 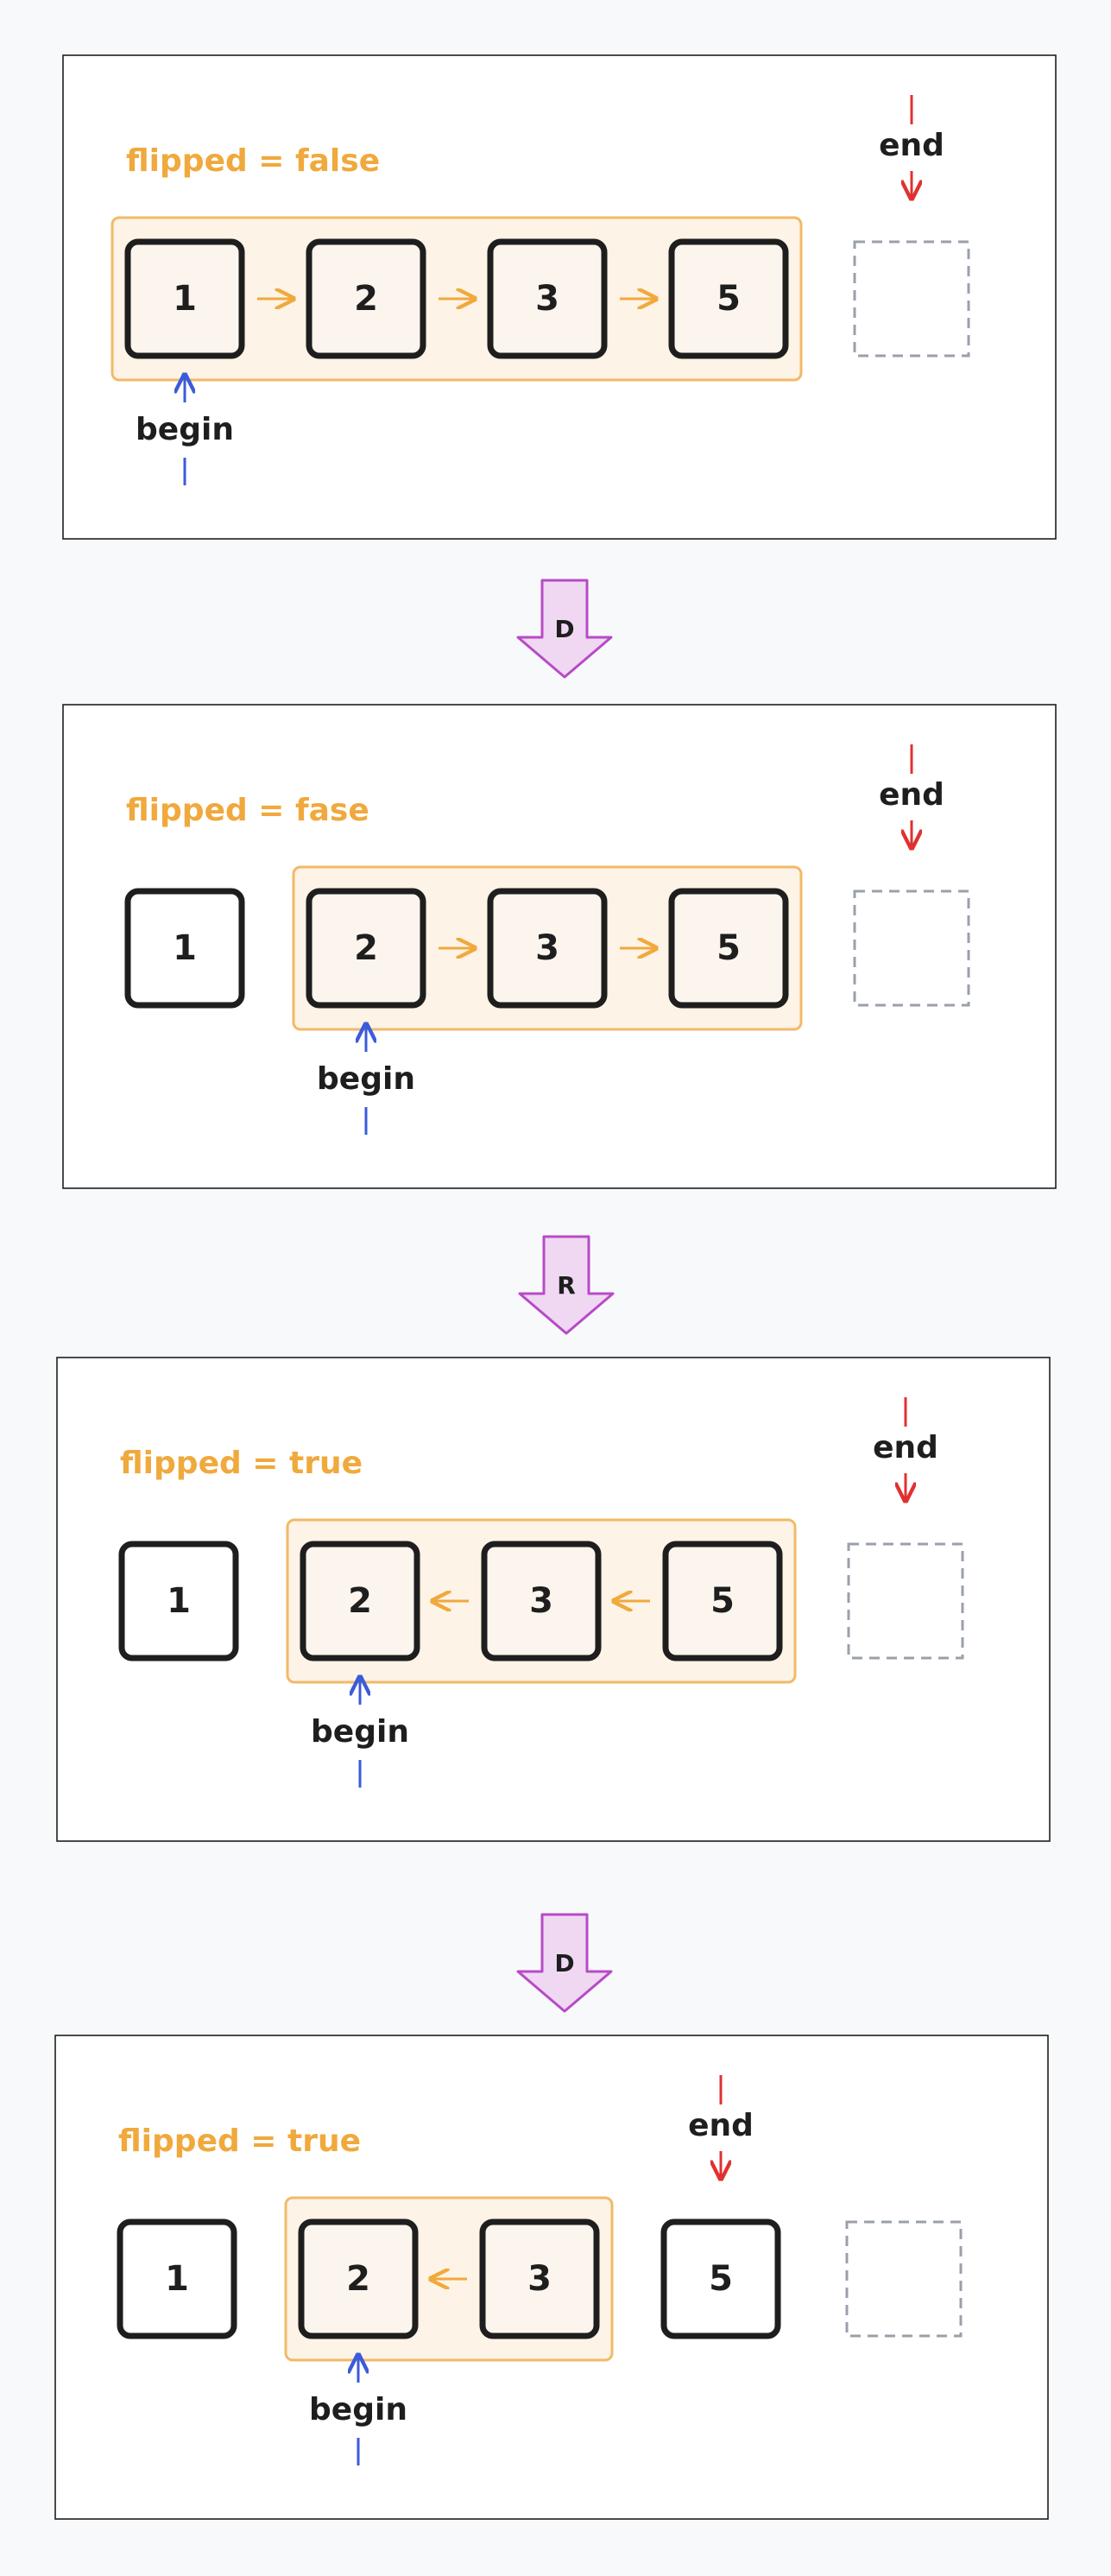 What do you see at coordinates (253, 161) in the screenshot?
I see `flipped-flag-label: flipped = false` at bounding box center [253, 161].